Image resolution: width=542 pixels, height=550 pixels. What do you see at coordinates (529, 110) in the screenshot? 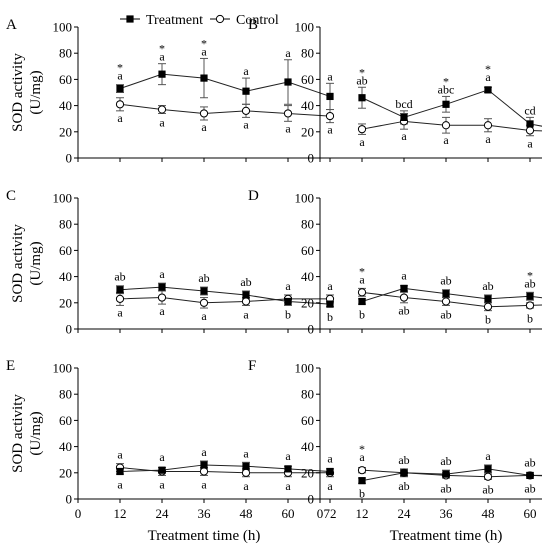
I see `significance-letter: cd` at bounding box center [529, 110].